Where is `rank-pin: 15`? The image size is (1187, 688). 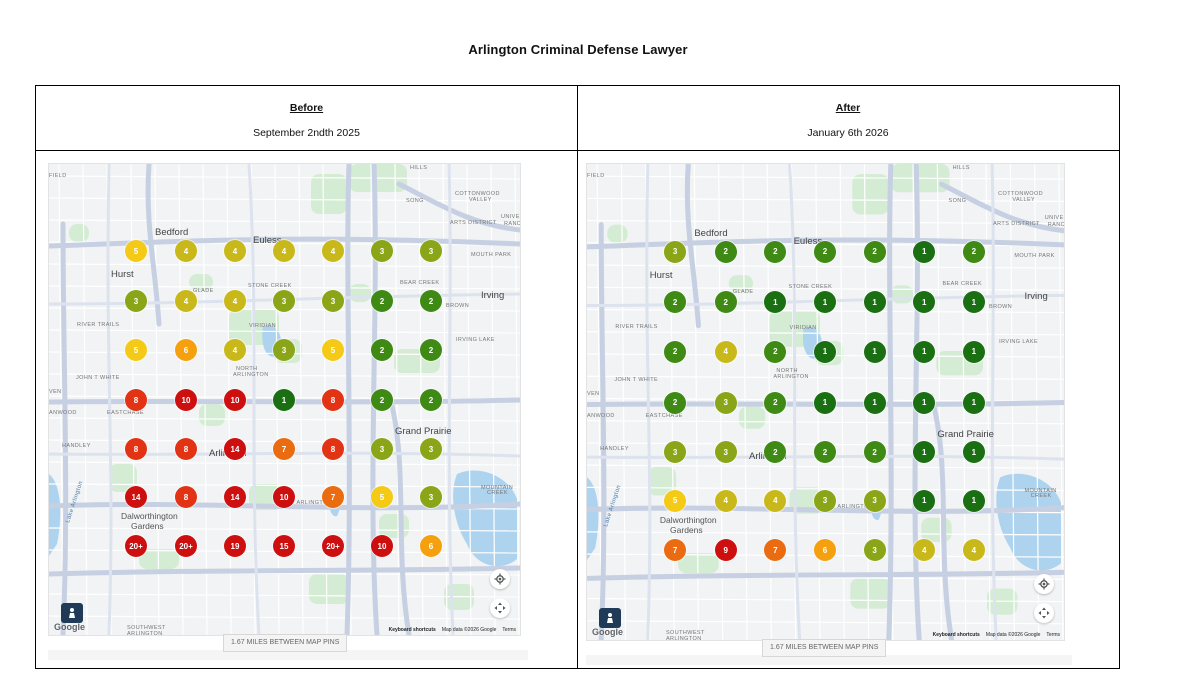 rank-pin: 15 is located at coordinates (284, 546).